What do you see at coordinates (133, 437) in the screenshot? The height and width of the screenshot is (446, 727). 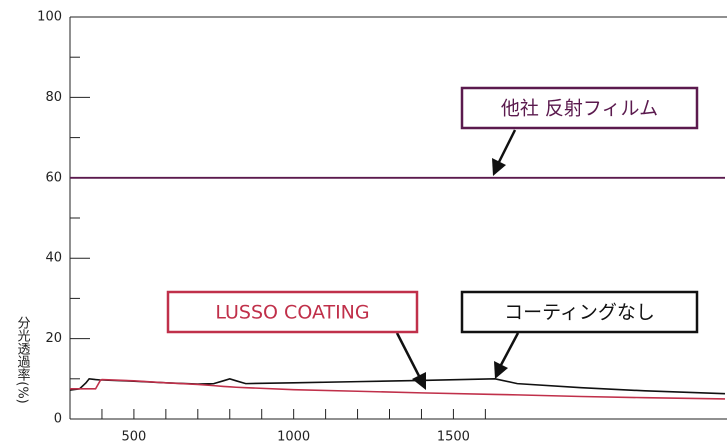 I see `x-tick-label: 500` at bounding box center [133, 437].